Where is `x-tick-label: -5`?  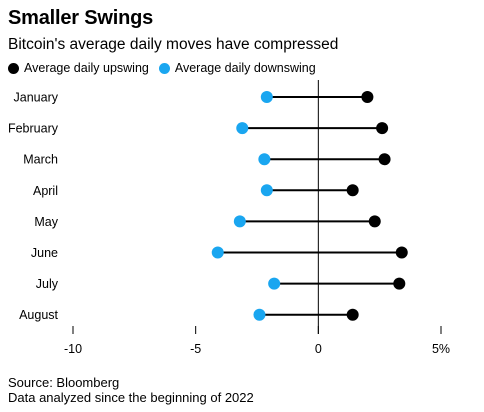 x-tick-label: -5 is located at coordinates (195, 349).